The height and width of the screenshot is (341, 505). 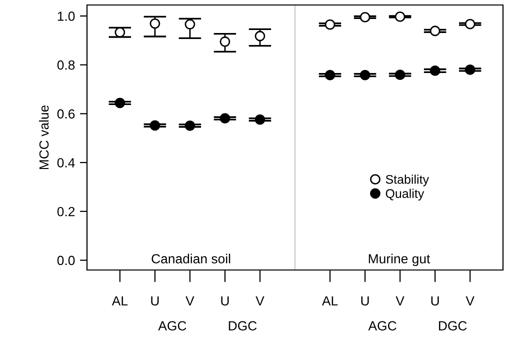 What do you see at coordinates (44, 137) in the screenshot?
I see `y-axis-title: MCC value` at bounding box center [44, 137].